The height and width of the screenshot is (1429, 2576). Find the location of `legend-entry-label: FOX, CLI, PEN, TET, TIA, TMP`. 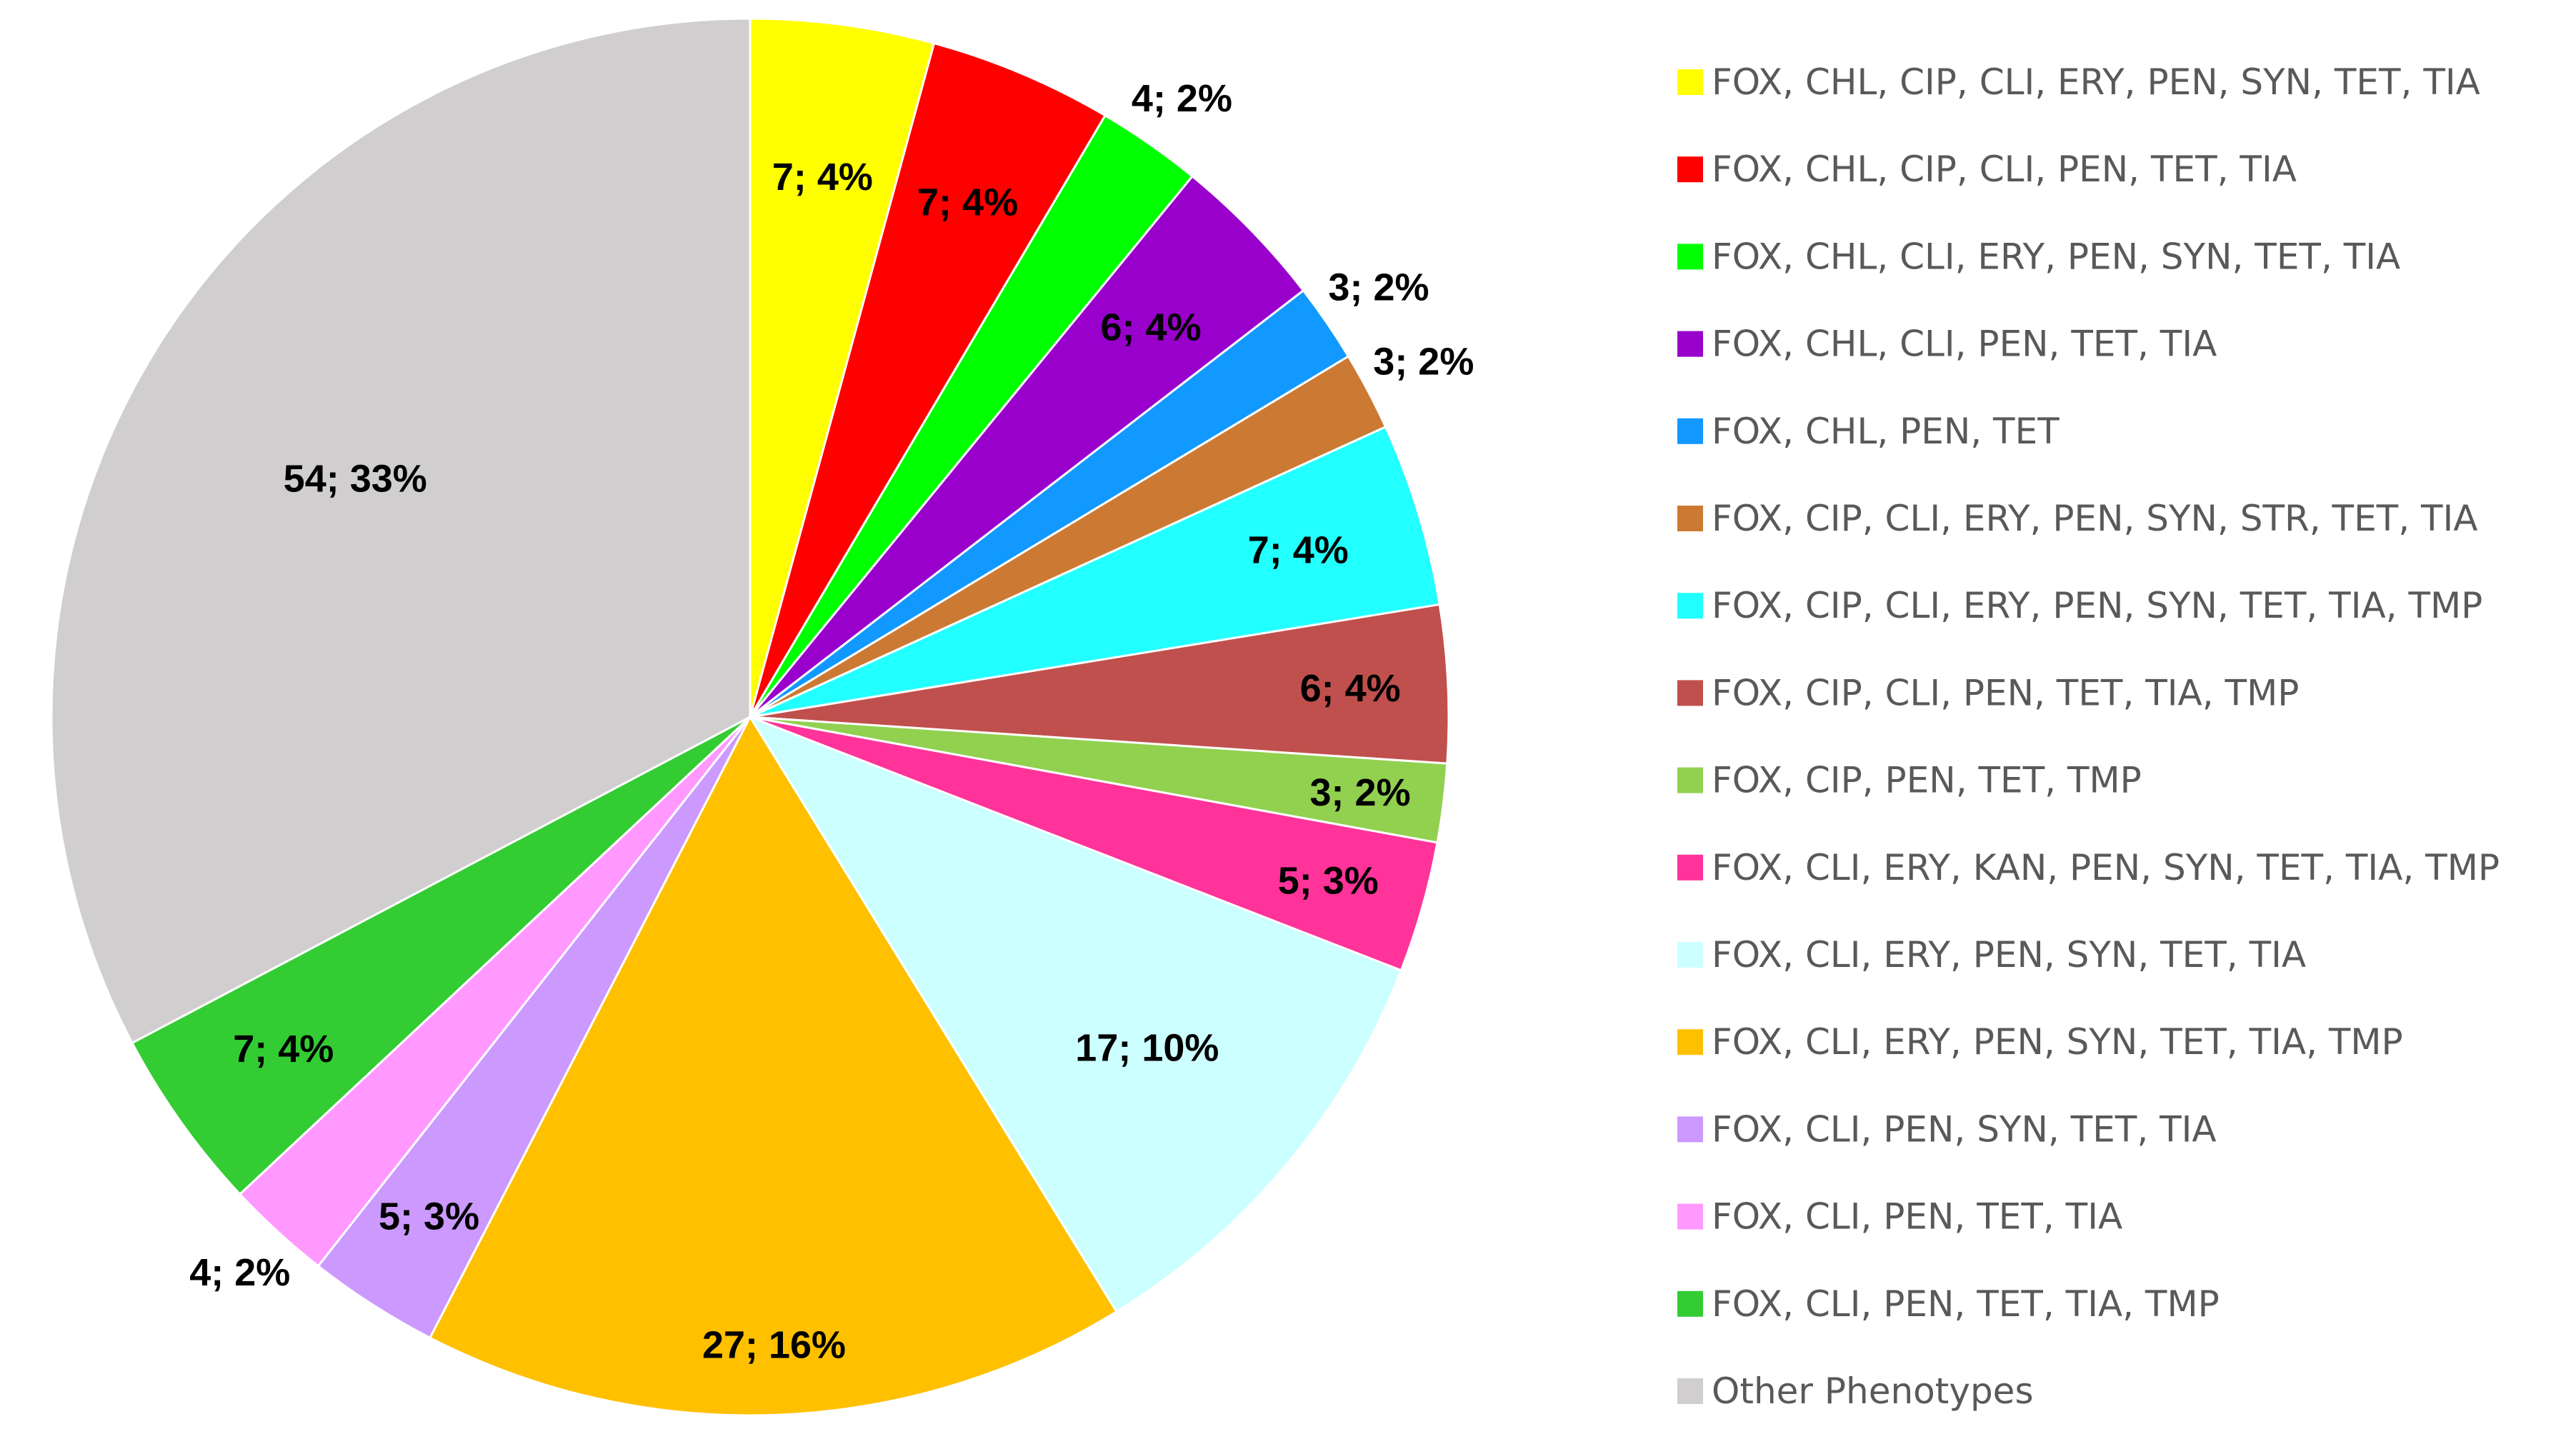

legend-entry-label: FOX, CLI, PEN, TET, TIA, TMP is located at coordinates (1966, 1304).